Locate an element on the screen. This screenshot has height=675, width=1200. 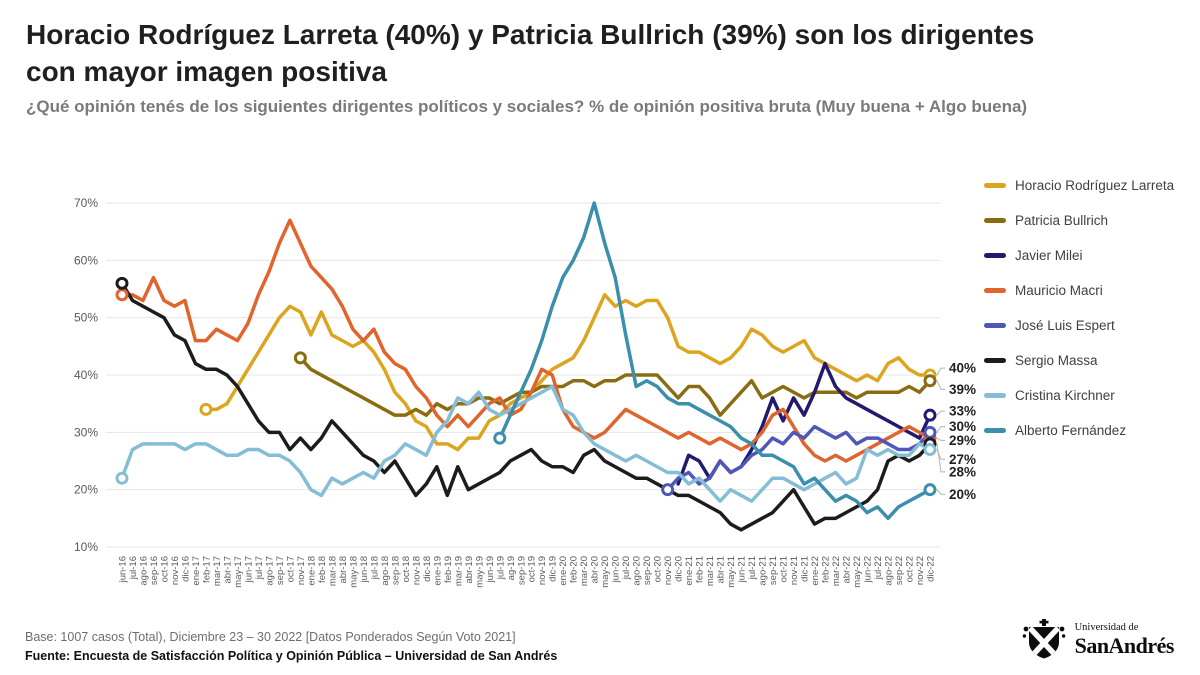
logo-text-top: Universidad de is located at coordinates (1106, 627).